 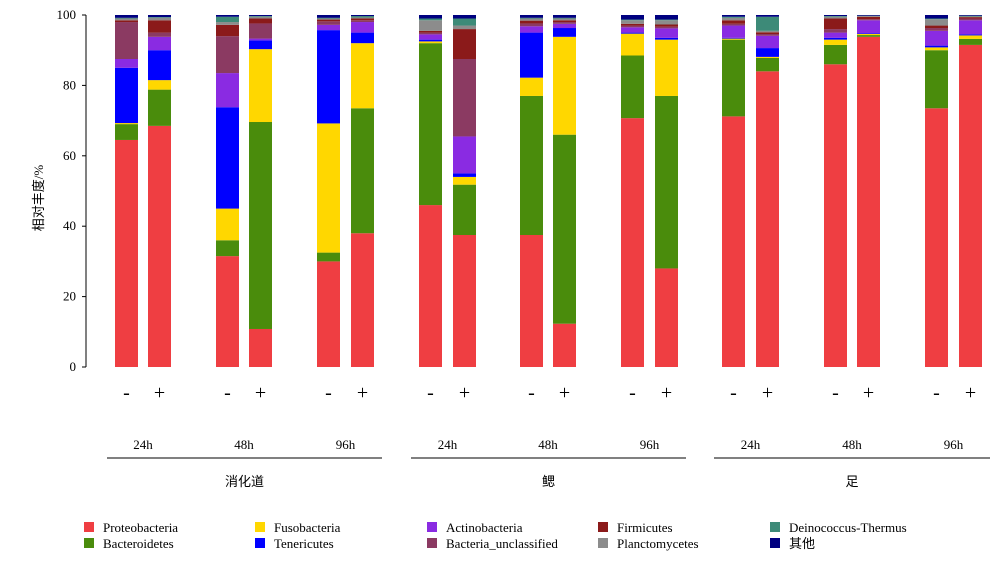 What do you see at coordinates (140, 527) in the screenshot?
I see `legend-label: Proteobacteria` at bounding box center [140, 527].